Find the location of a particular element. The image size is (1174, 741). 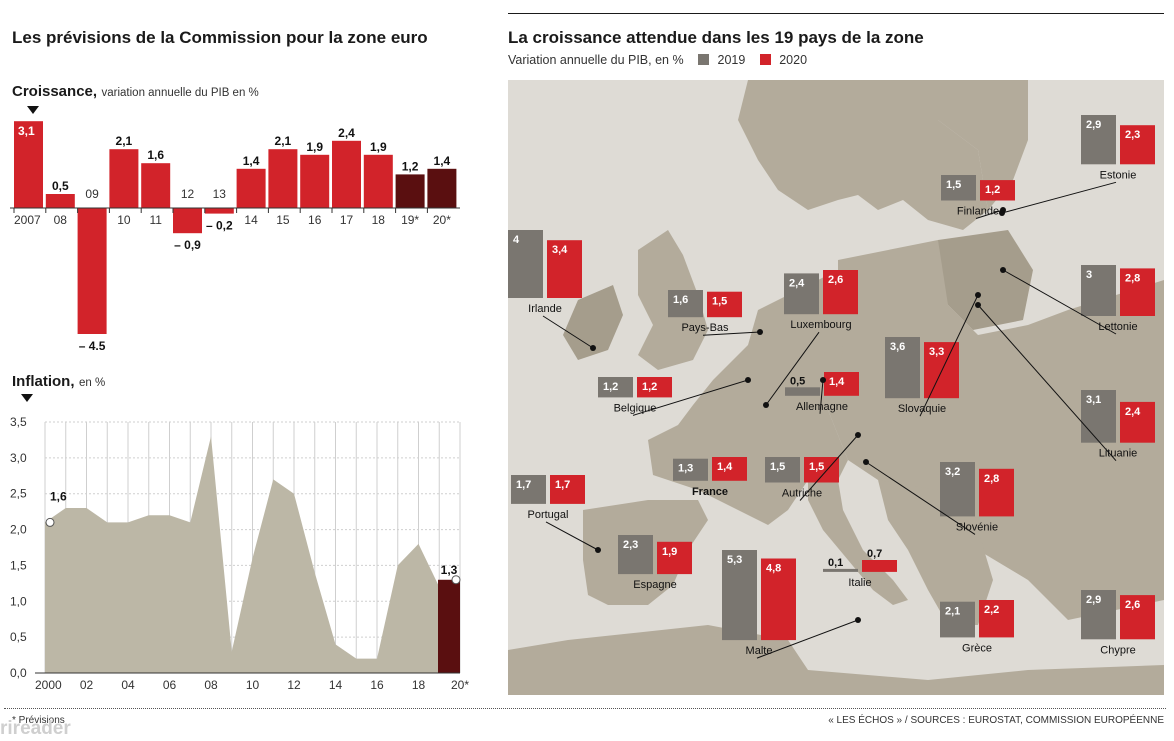

watermark: rireader is located at coordinates (35, 728).